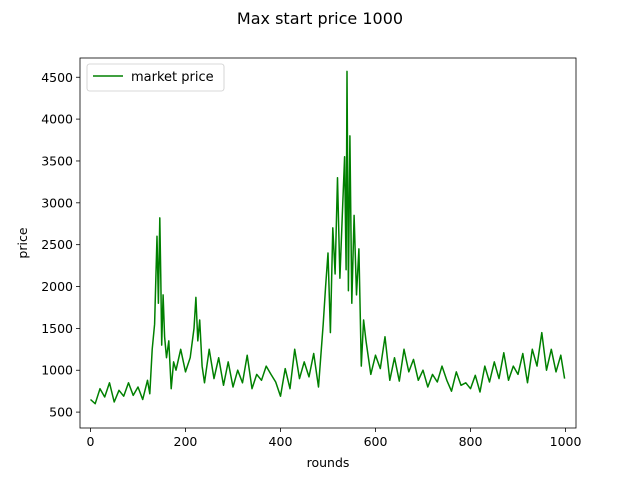  Describe the element at coordinates (57, 370) in the screenshot. I see `y-tick-label: 1000` at that location.